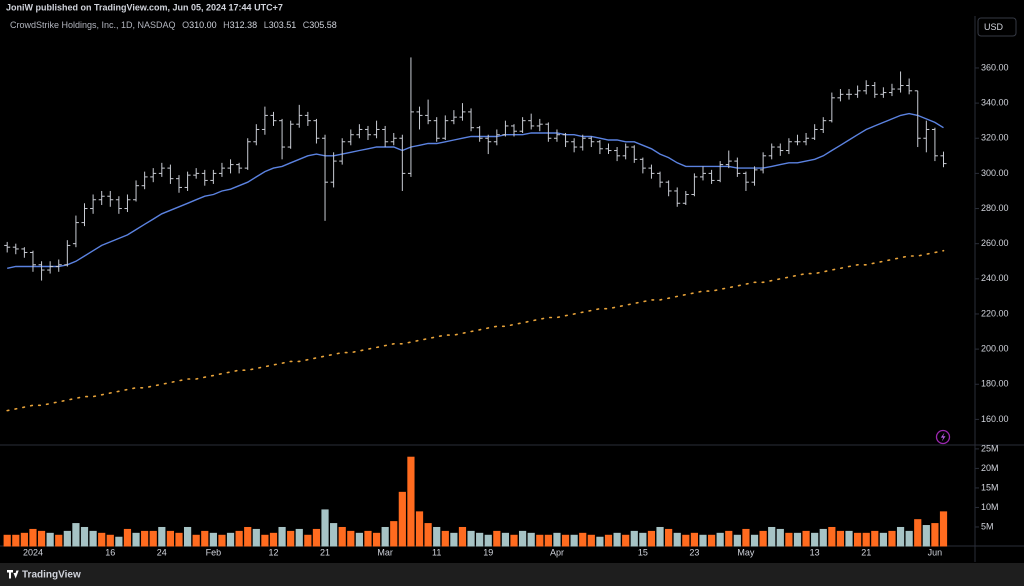 The height and width of the screenshot is (586, 1024). I want to click on y-tick-label: 320.00, so click(995, 138).